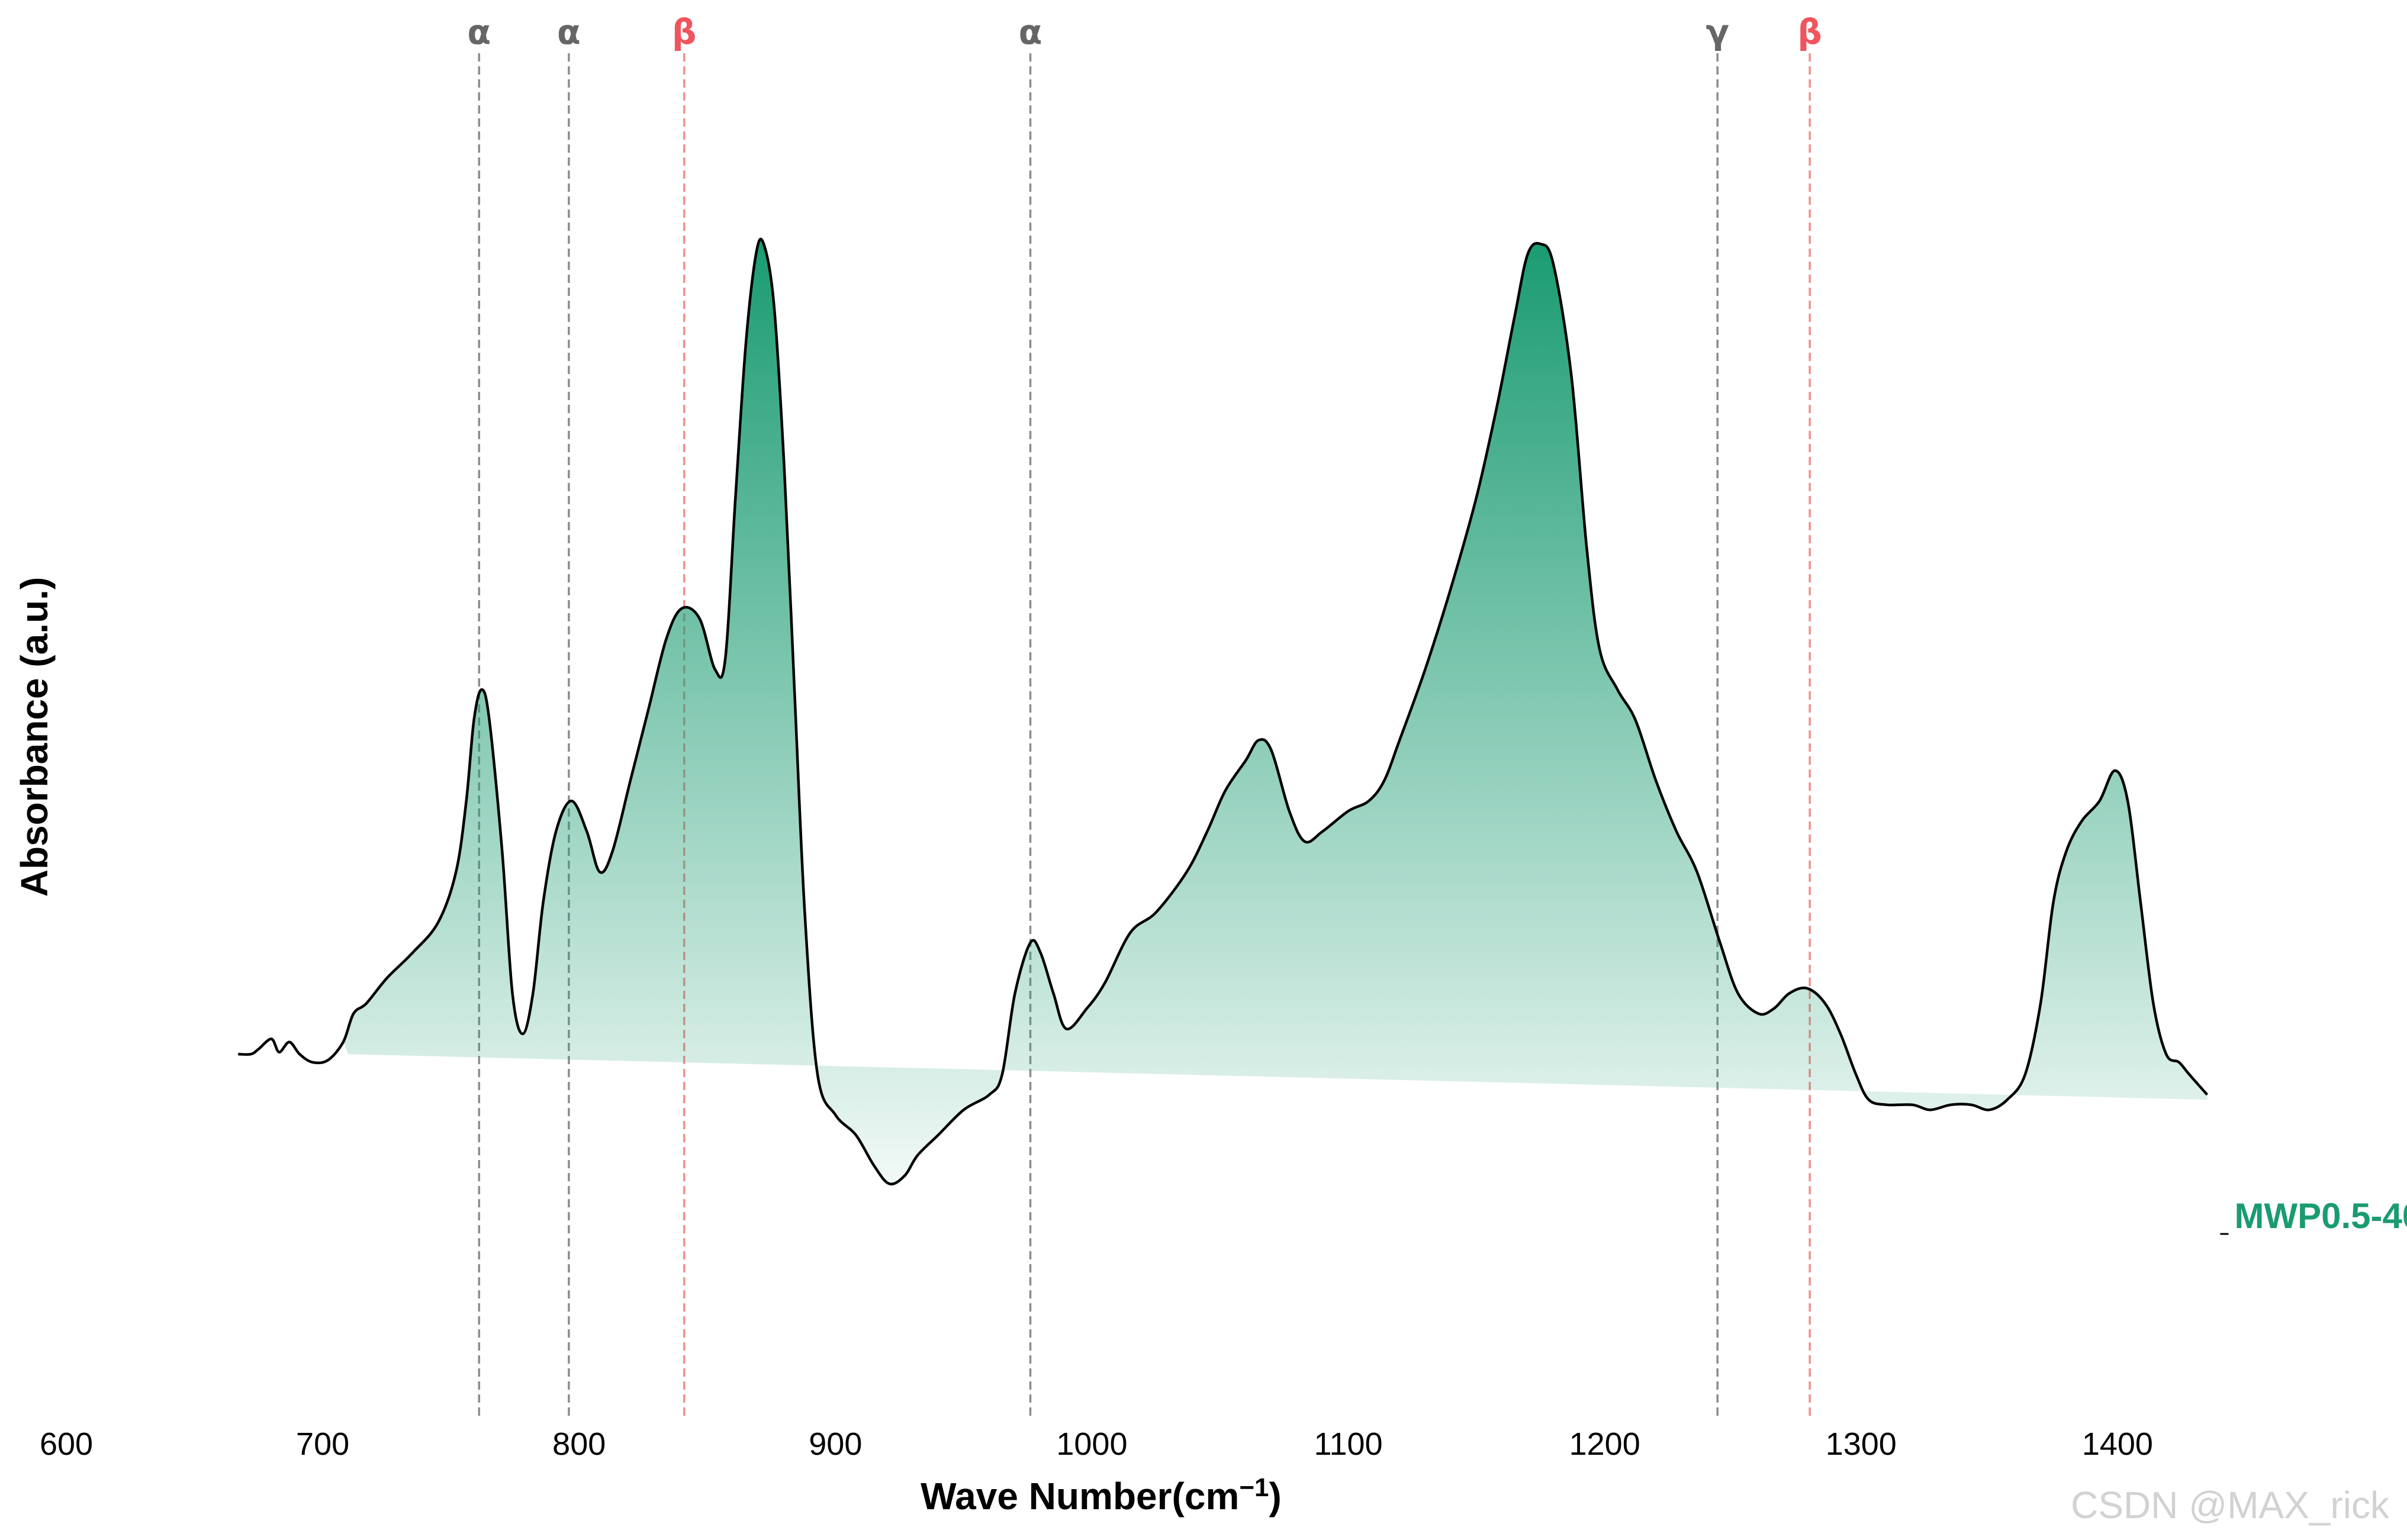 This screenshot has width=2407, height=1540. I want to click on watermark: CSDN @MAX_rick, so click(2230, 1505).